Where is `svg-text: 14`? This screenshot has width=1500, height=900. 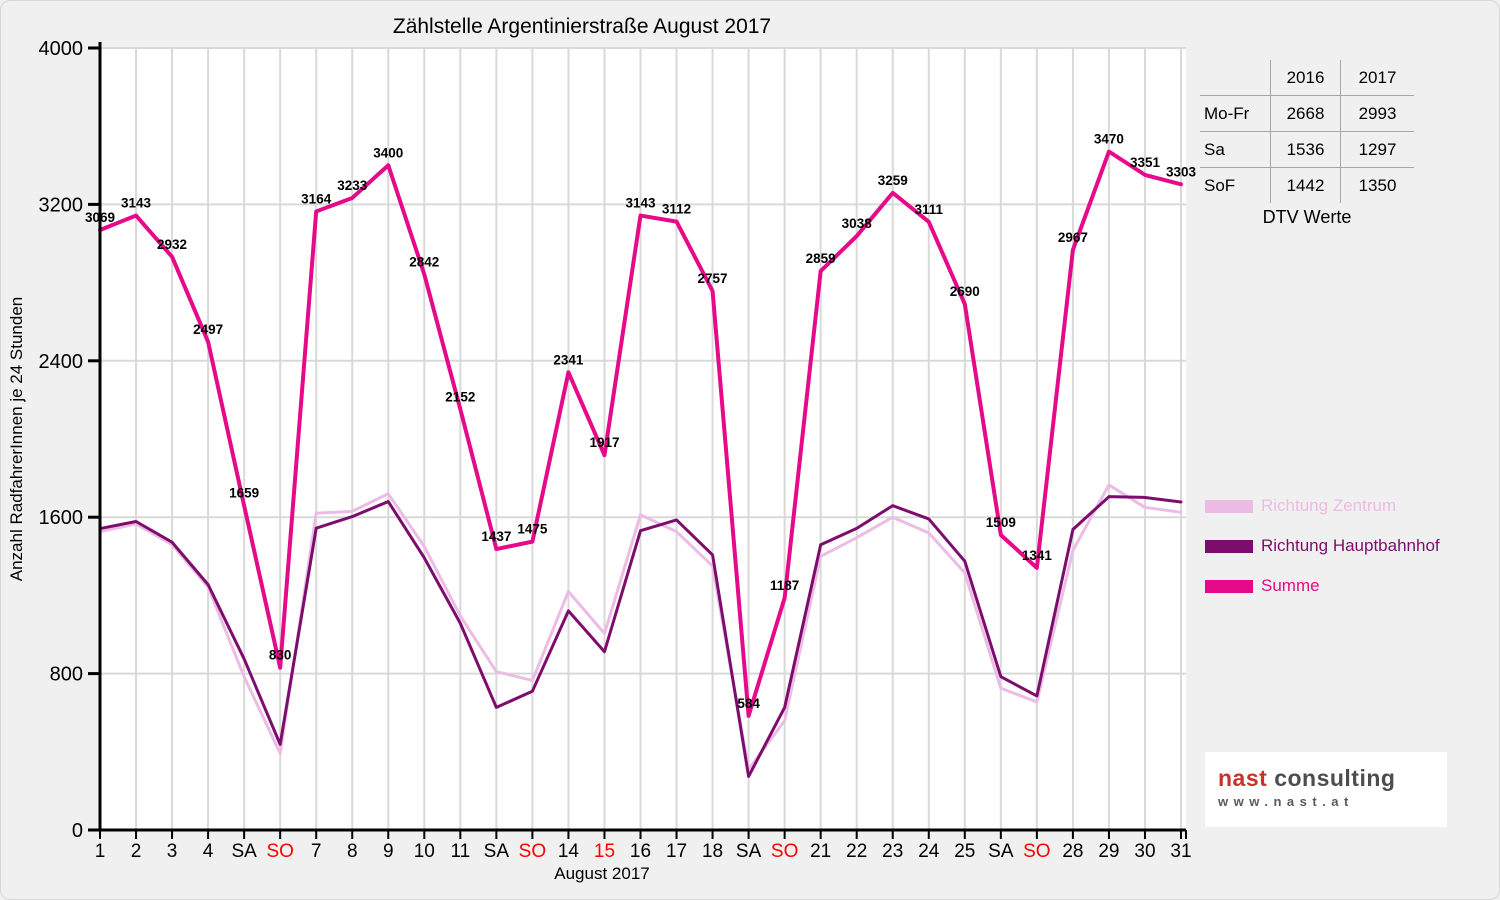 svg-text: 14 is located at coordinates (569, 851).